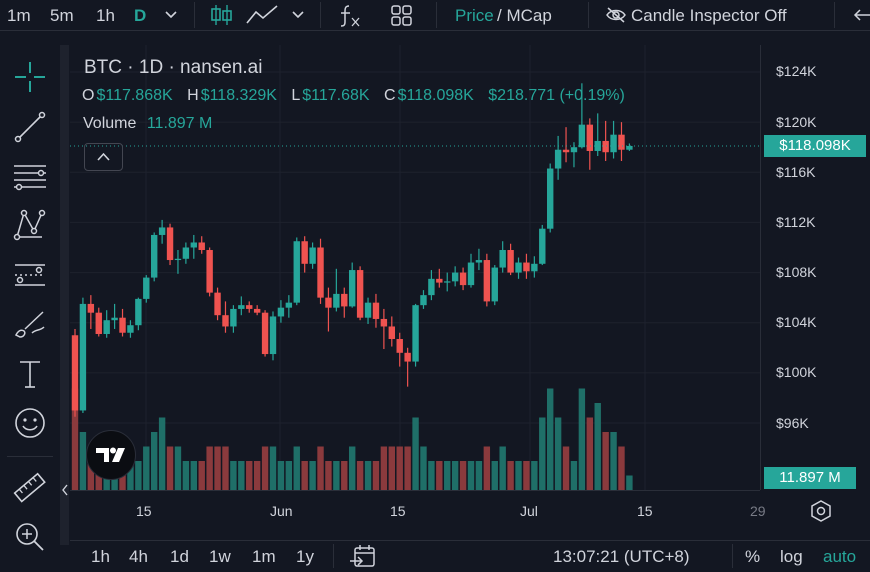  Describe the element at coordinates (529, 511) in the screenshot. I see `time-tick: Jul` at that location.